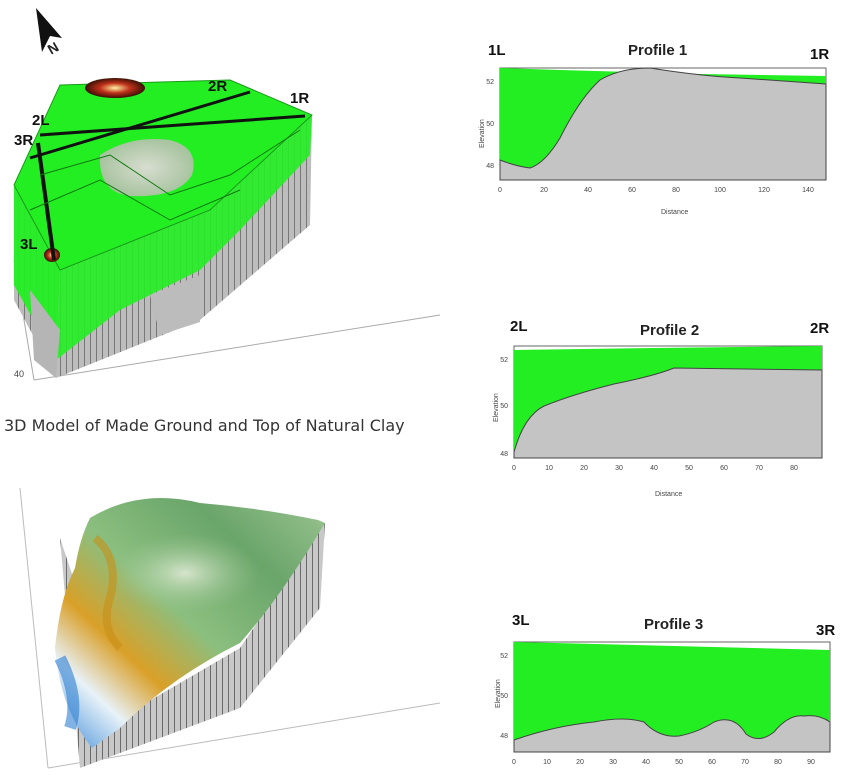  Describe the element at coordinates (496, 407) in the screenshot. I see `profile-2-ylabel: Elevation` at that location.